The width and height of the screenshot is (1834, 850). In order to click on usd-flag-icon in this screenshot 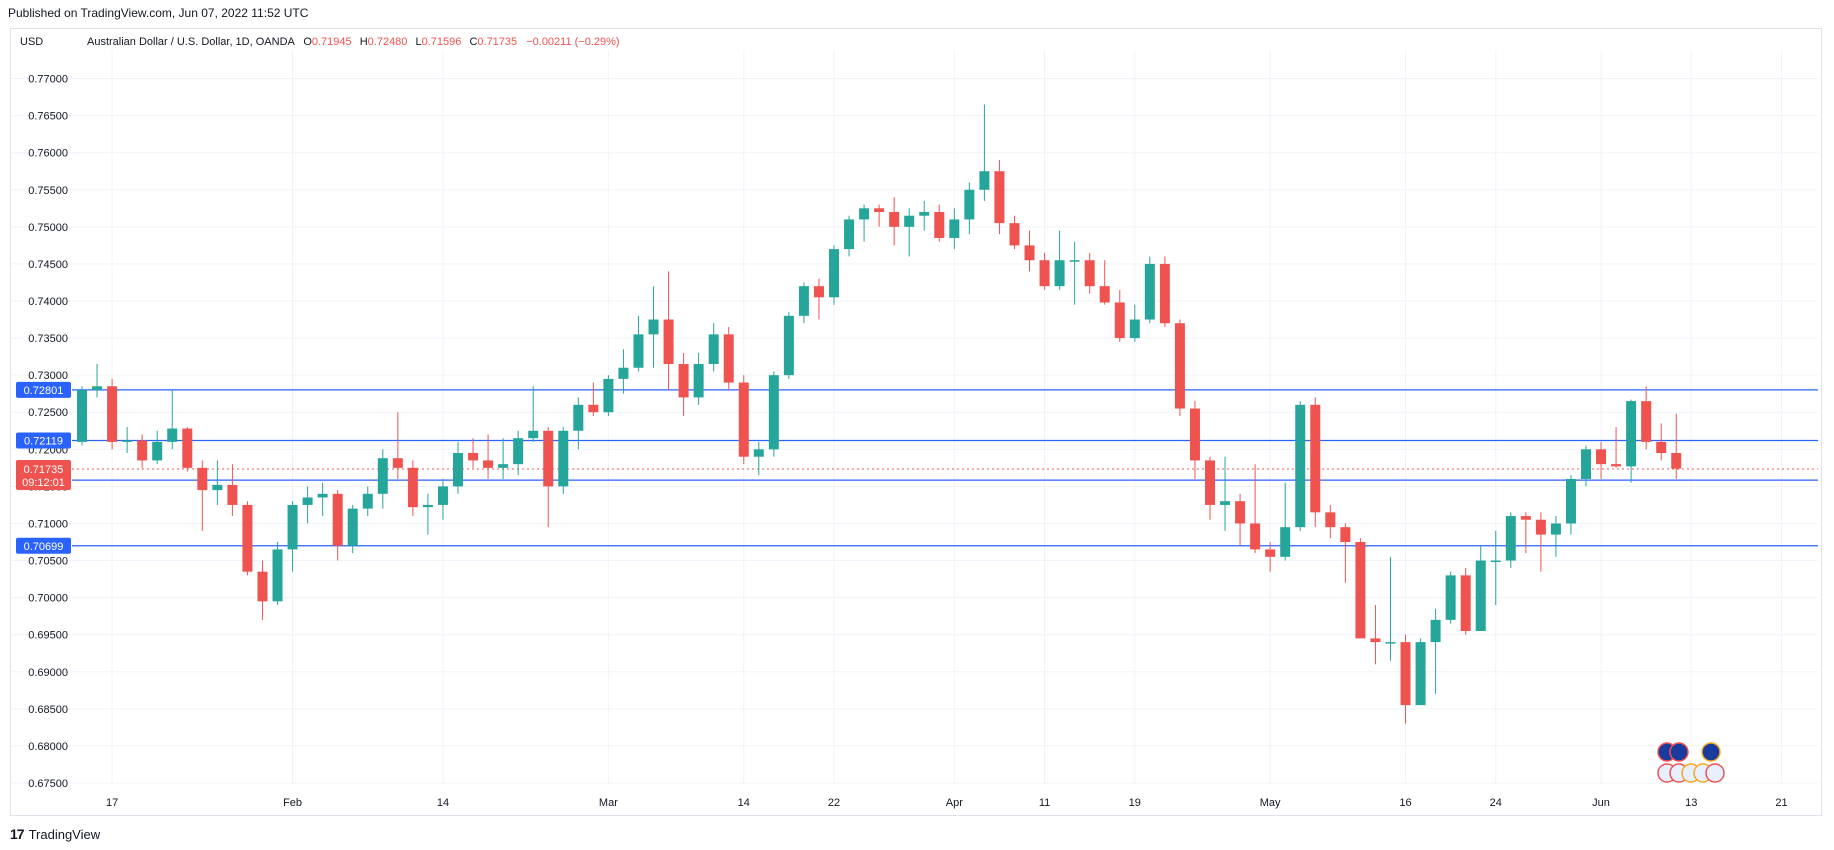, I will do `click(1691, 773)`.